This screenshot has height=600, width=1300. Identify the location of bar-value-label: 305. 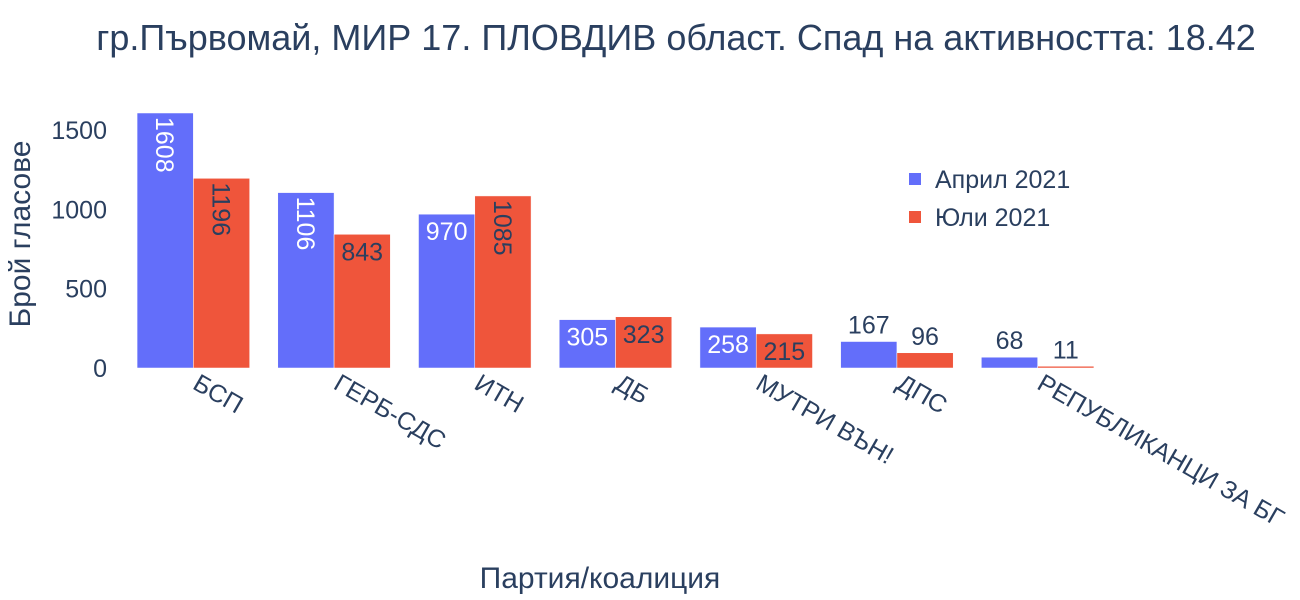
(587, 338).